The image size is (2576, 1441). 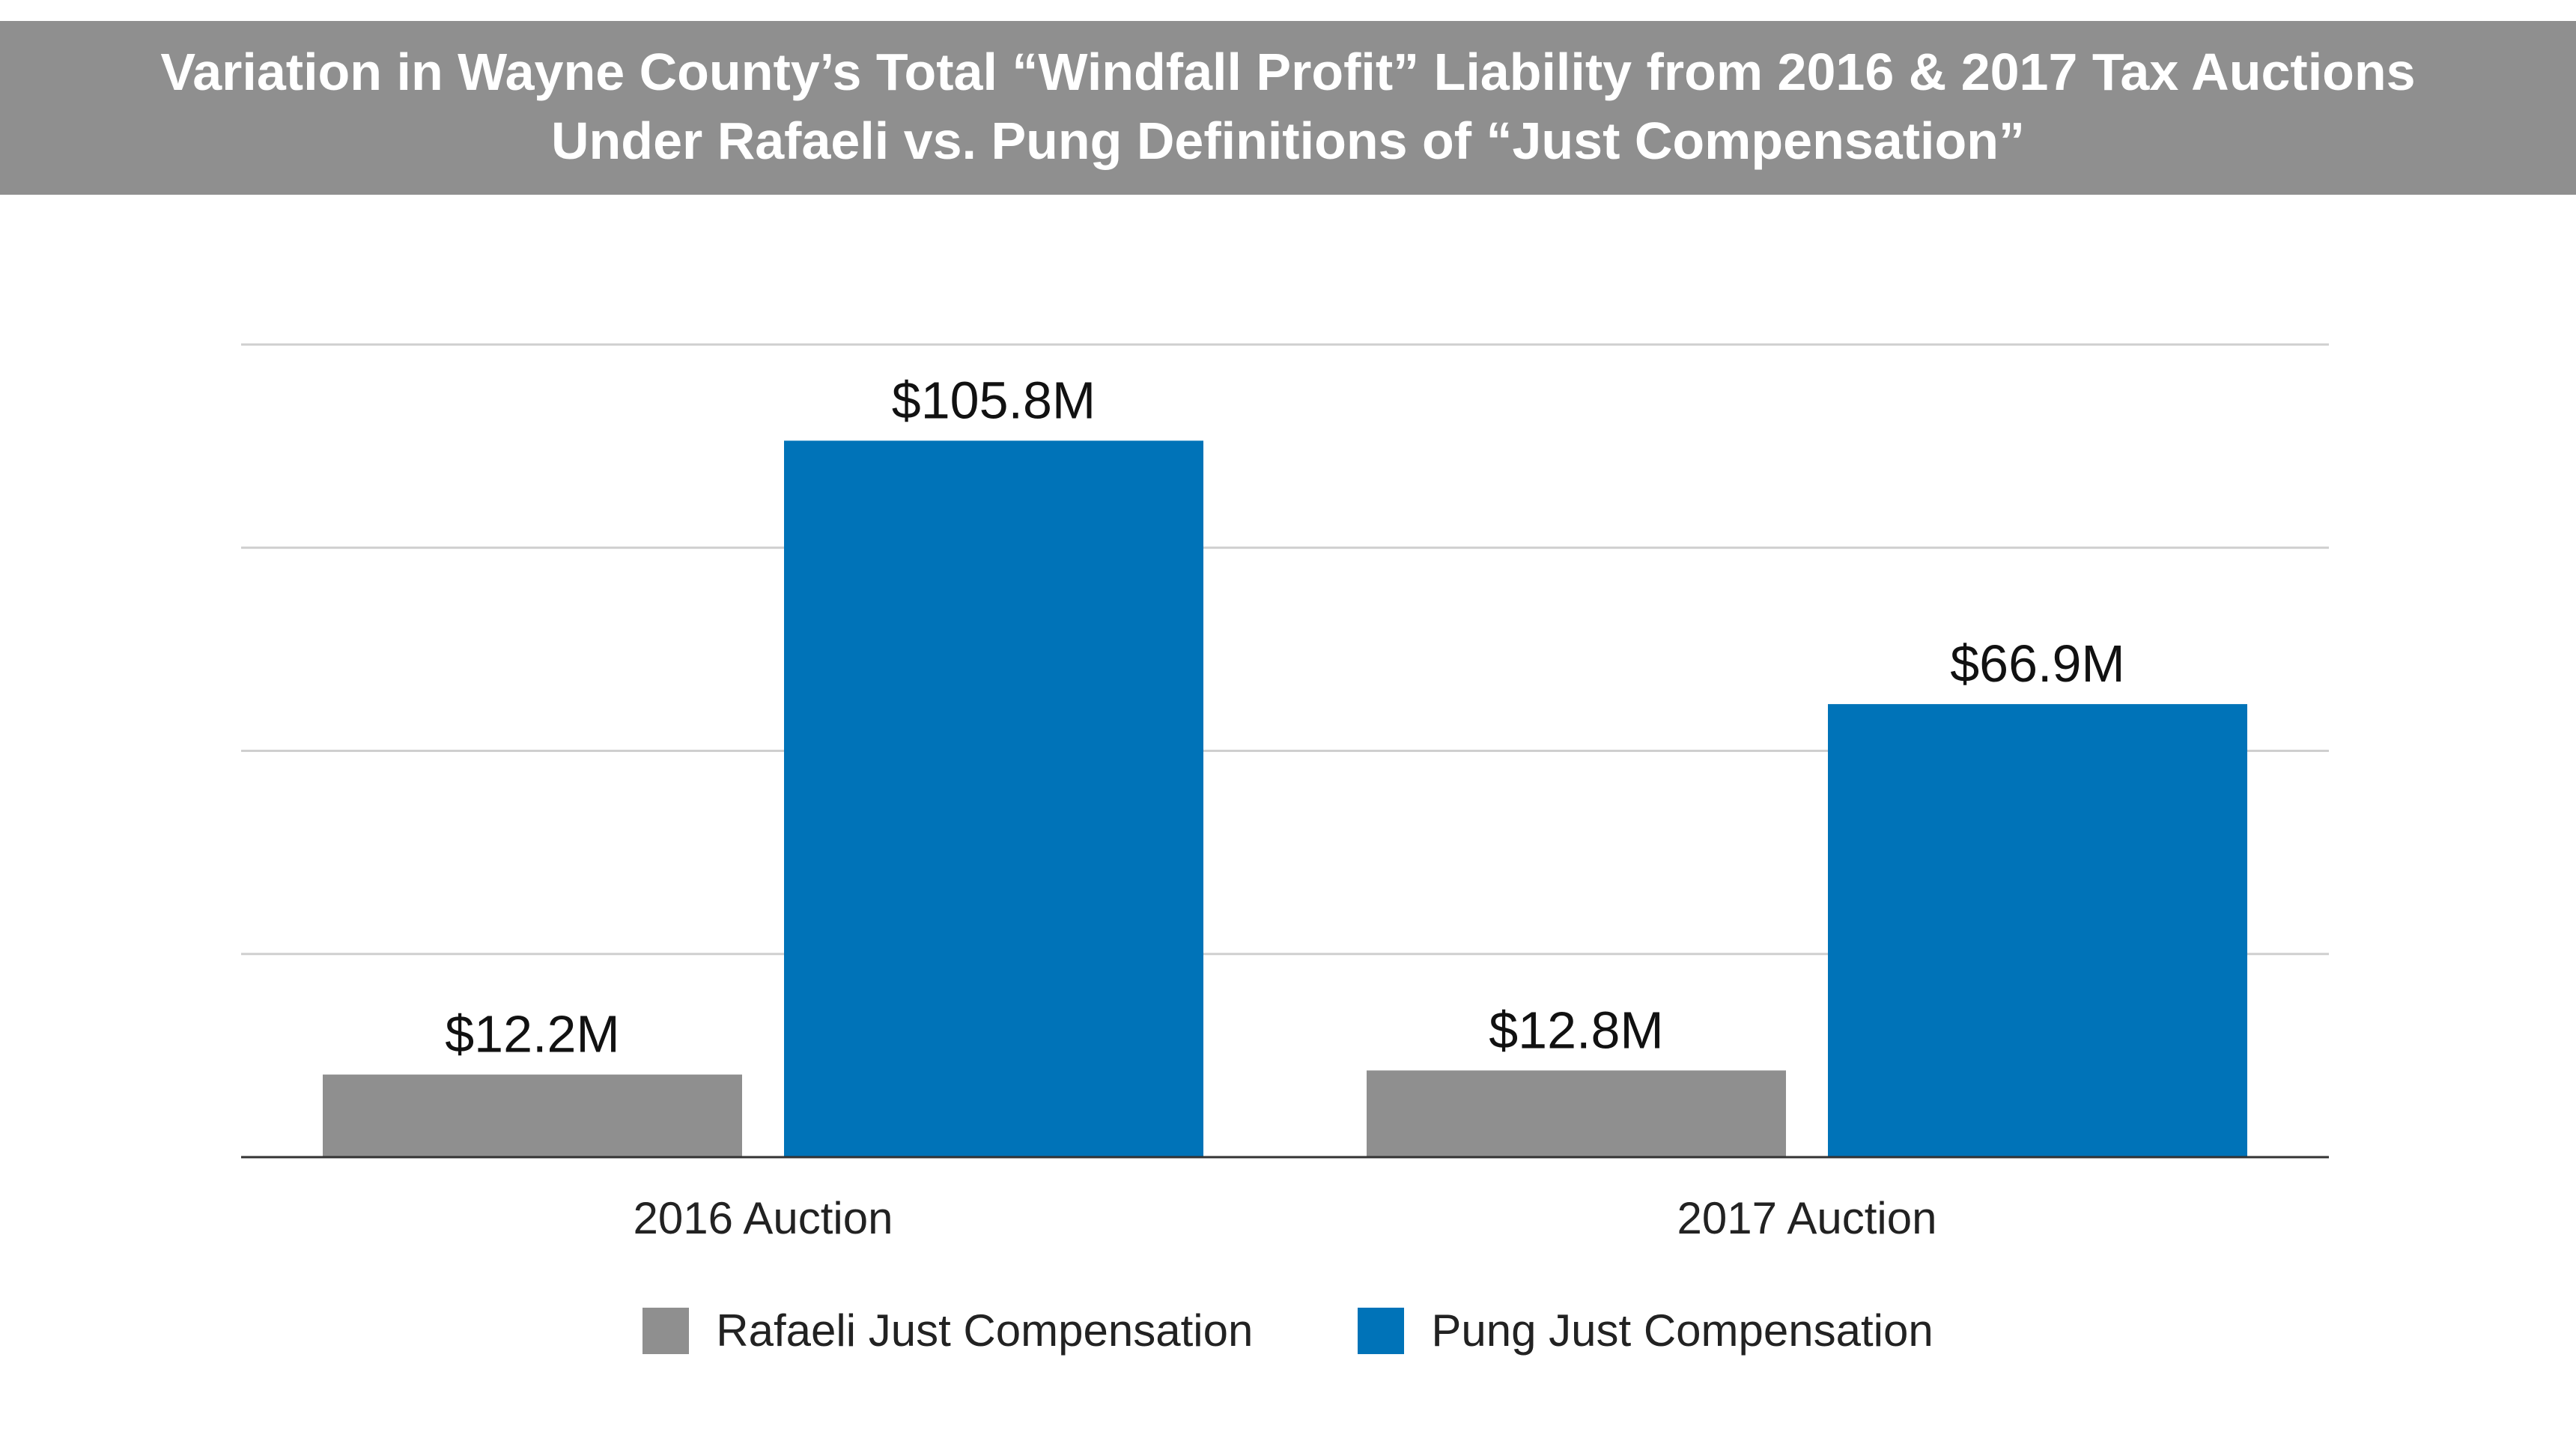 I want to click on x-tick-label-2017: 2017 Auction, so click(x=1807, y=1218).